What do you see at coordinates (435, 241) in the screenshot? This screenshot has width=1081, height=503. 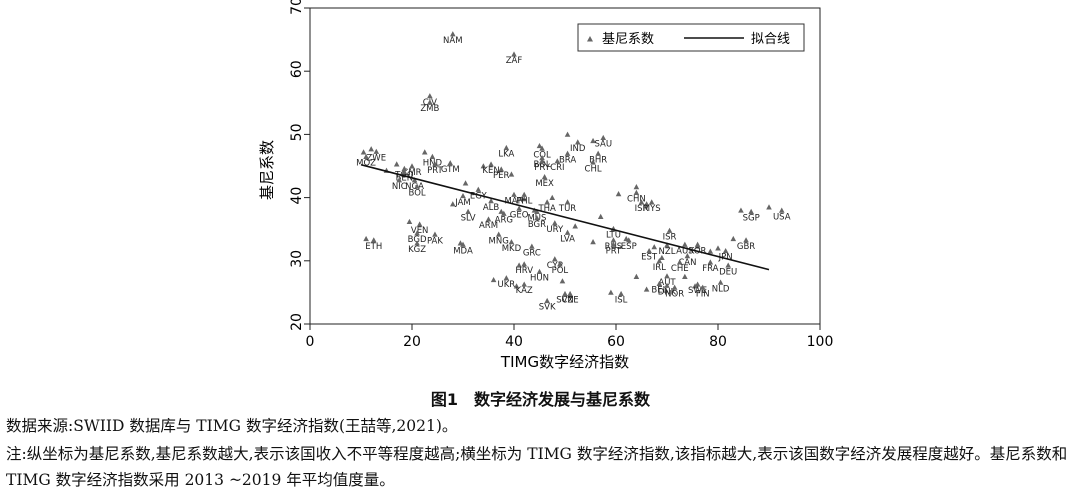 I see `data-point-label: PAK` at bounding box center [435, 241].